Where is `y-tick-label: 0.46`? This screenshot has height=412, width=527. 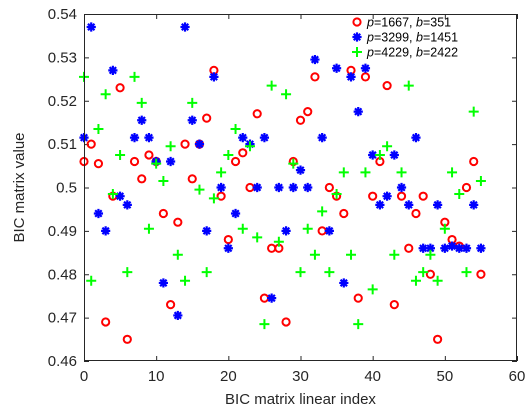
y-tick-label: 0.46 is located at coordinates (62, 361).